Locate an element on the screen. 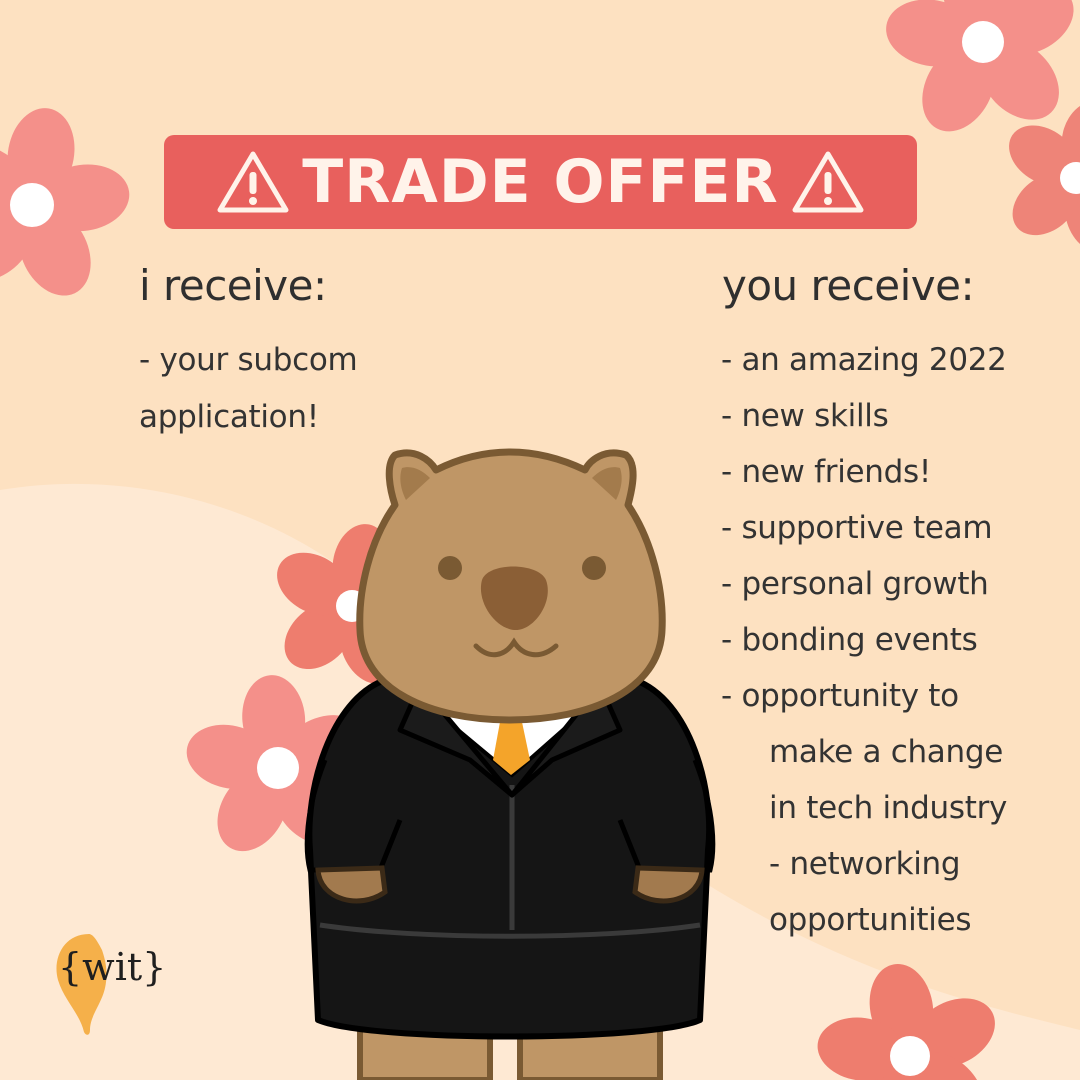  list-item: opportunities is located at coordinates (870, 920).